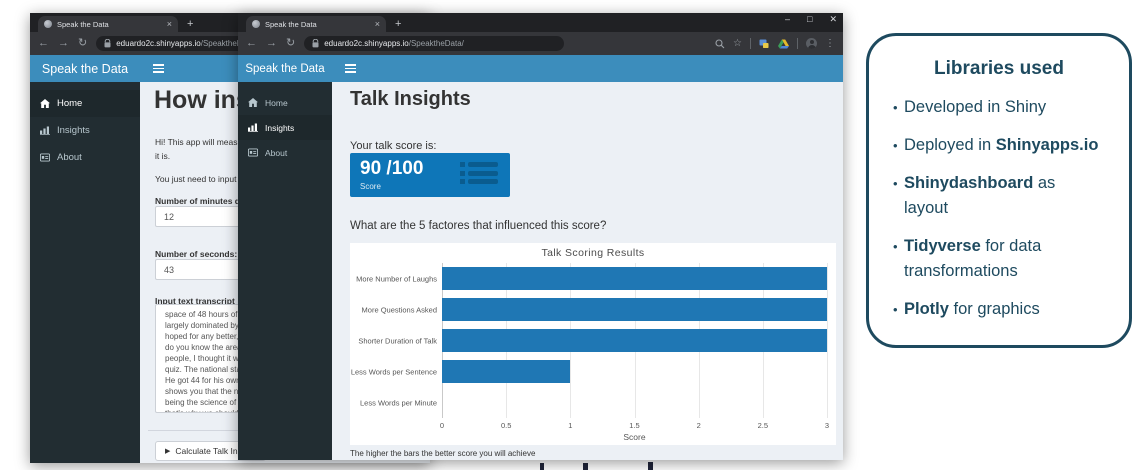 This screenshot has height=470, width=1140. What do you see at coordinates (393, 371) in the screenshot?
I see `chart-category-label: Less Words per Sentence` at bounding box center [393, 371].